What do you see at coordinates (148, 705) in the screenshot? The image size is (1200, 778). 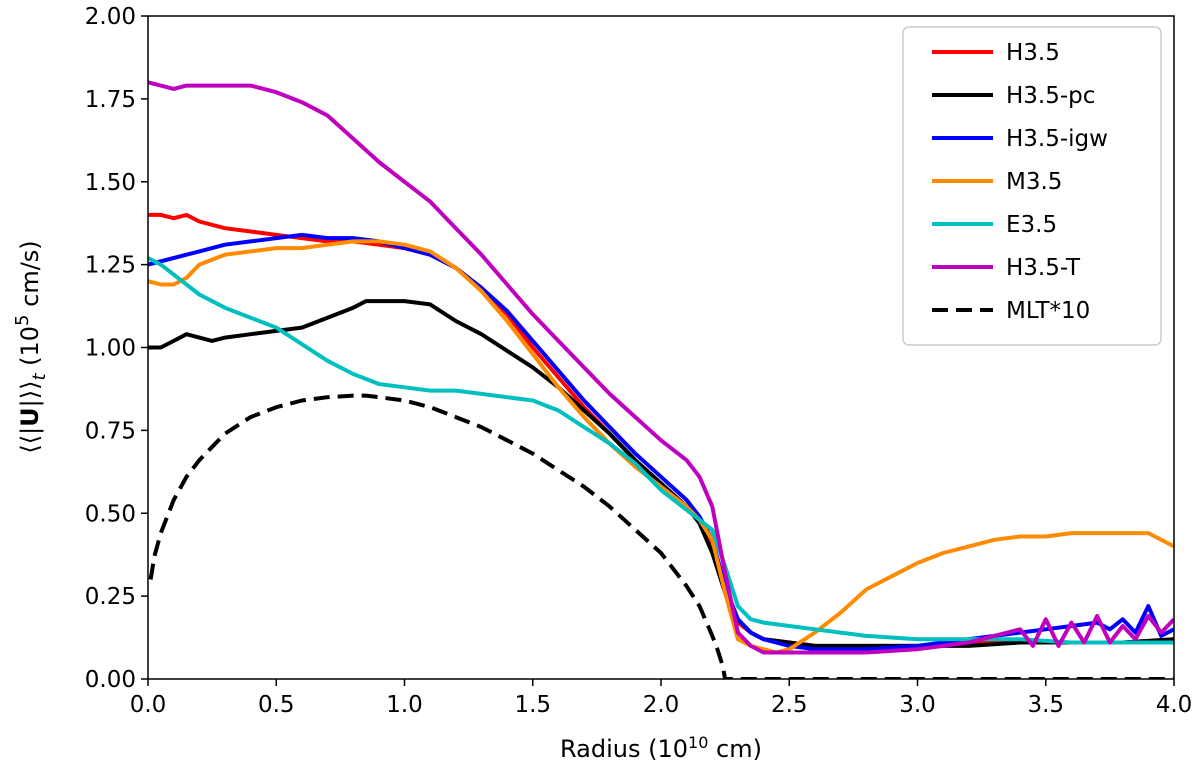 I see `x-tick-label: 0.0` at bounding box center [148, 705].